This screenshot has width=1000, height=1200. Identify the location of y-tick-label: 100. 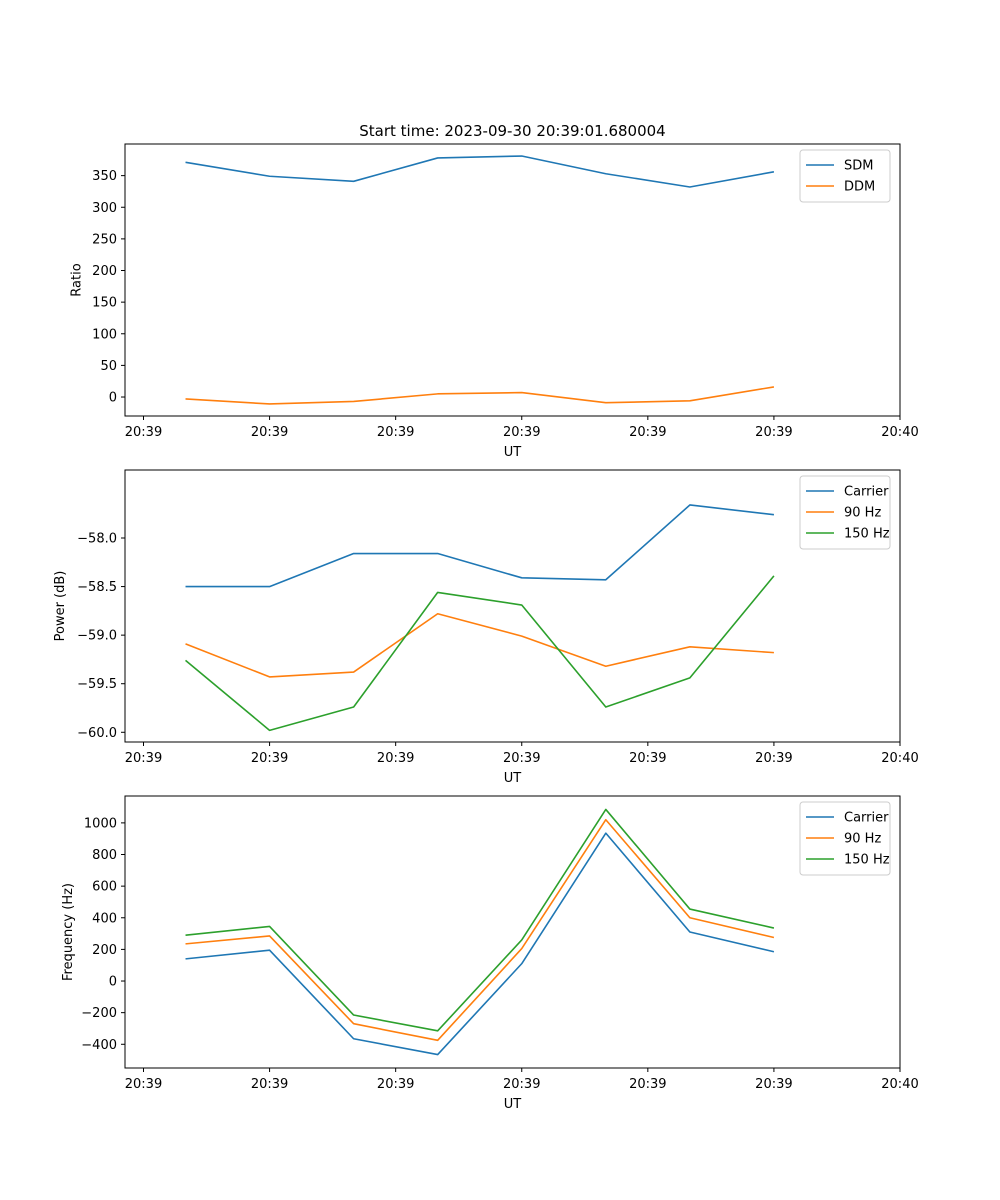
(104, 334).